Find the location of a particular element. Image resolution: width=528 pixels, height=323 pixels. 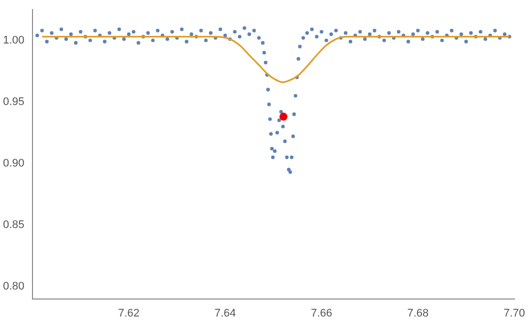

x-tick-label: 7.66 is located at coordinates (321, 313).